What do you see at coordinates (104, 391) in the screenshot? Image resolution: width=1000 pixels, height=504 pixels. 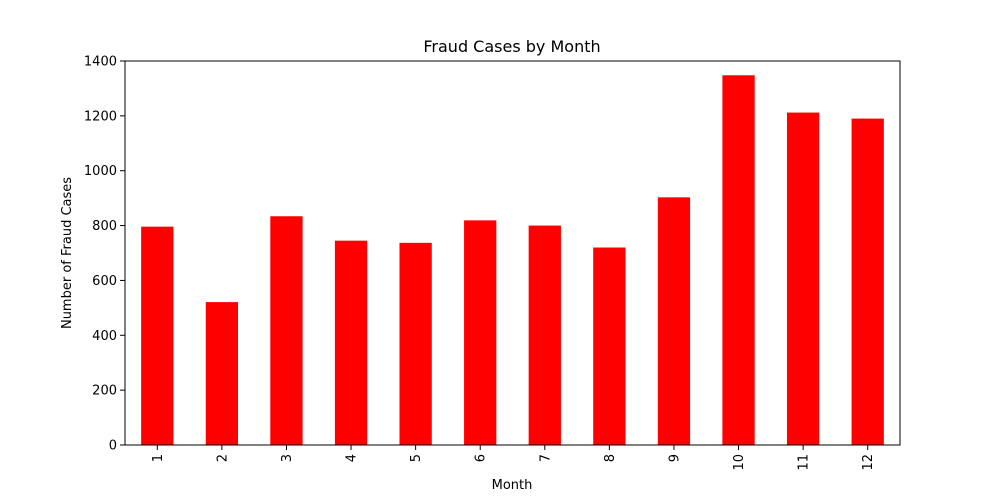 I see `y-tick-label: 200` at bounding box center [104, 391].